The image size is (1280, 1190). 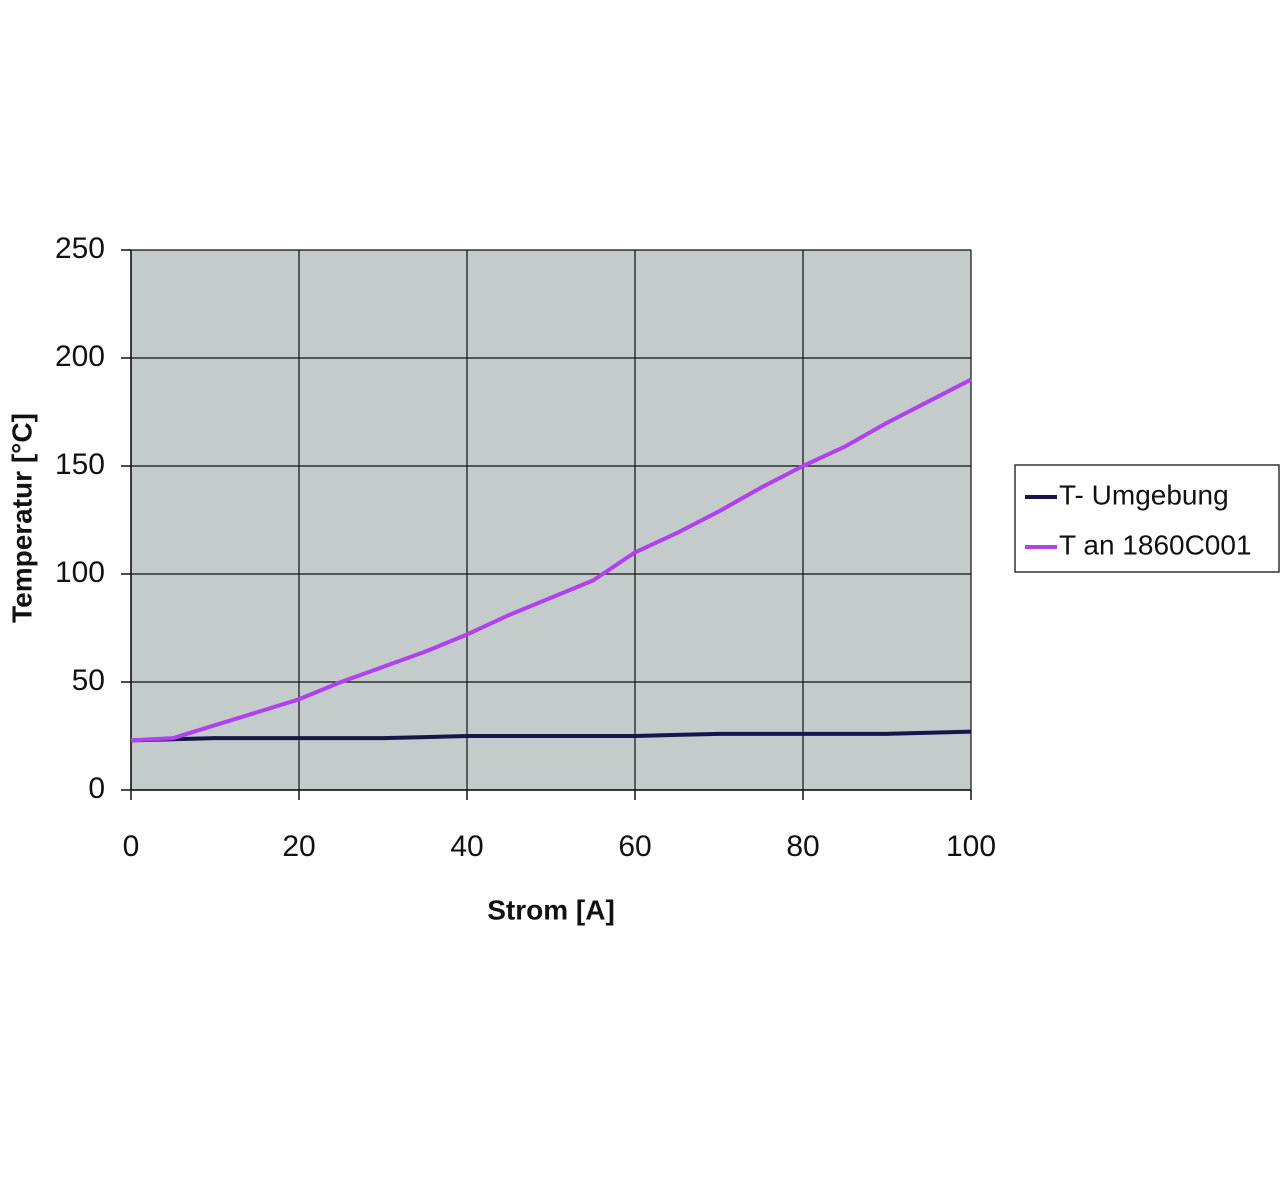 What do you see at coordinates (466, 846) in the screenshot?
I see `x-tick-label: 40` at bounding box center [466, 846].